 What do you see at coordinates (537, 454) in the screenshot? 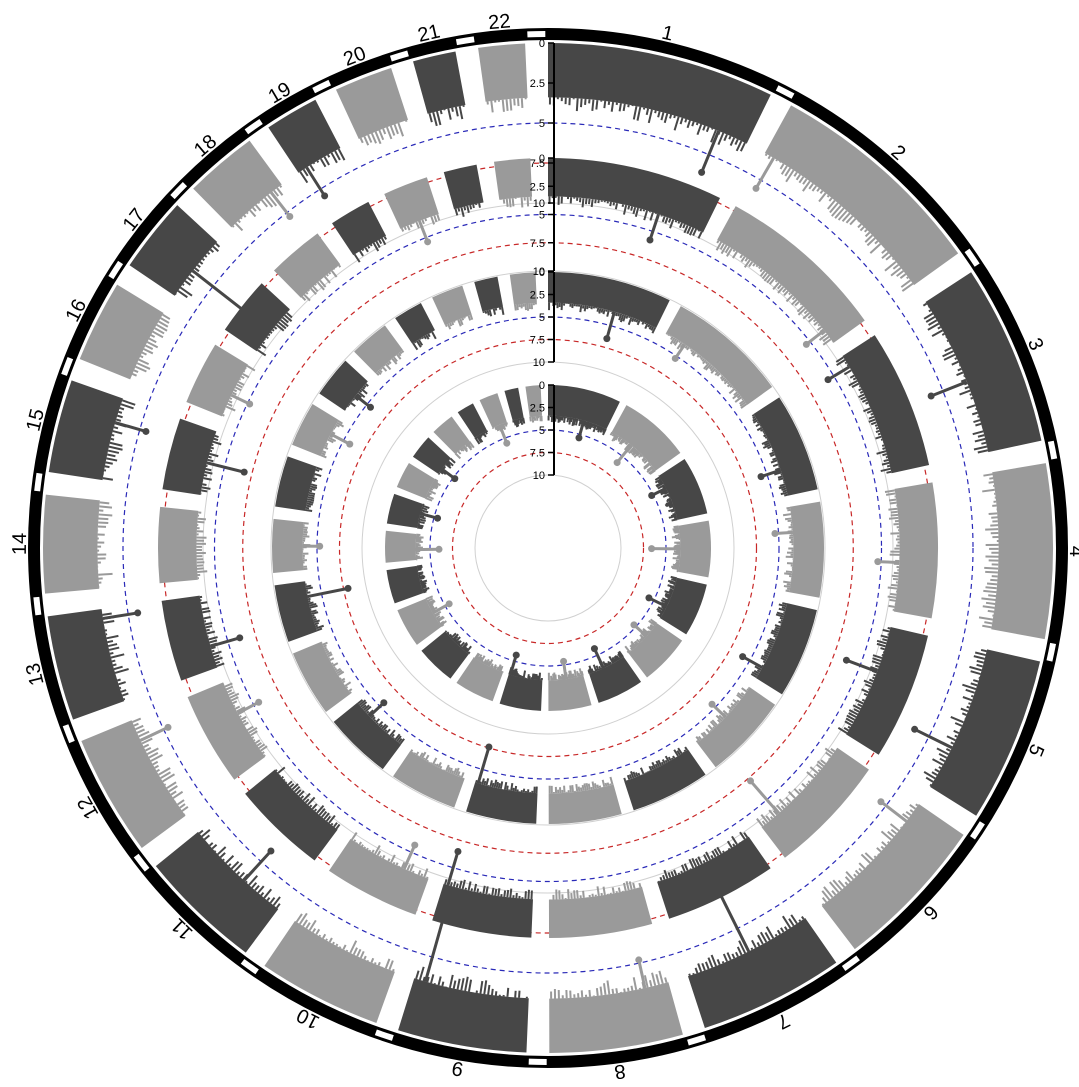
I see `y-tick-label: 7.5` at bounding box center [537, 454].